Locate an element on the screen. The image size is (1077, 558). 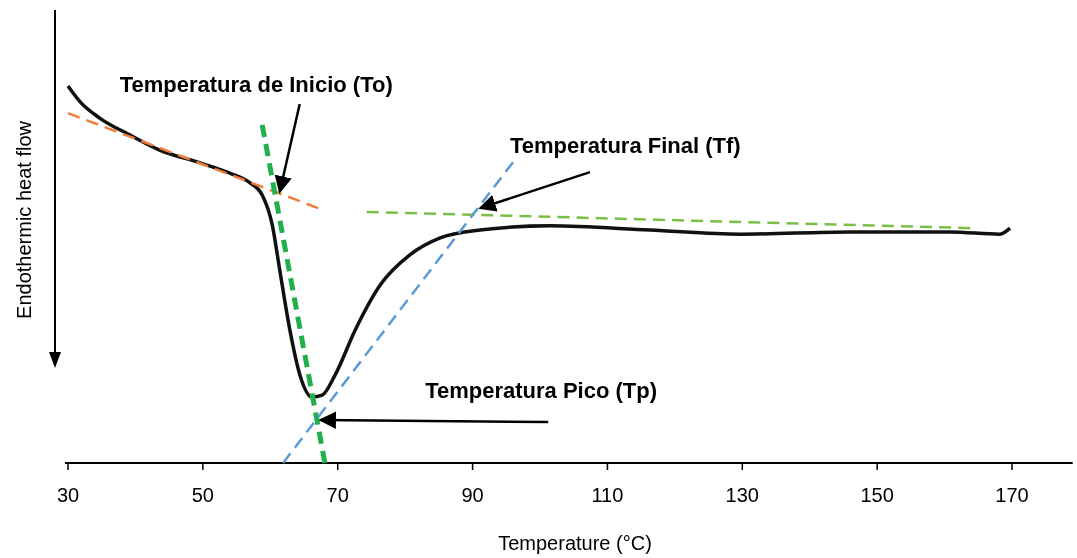
x-tick-label: 90 is located at coordinates (472, 495).